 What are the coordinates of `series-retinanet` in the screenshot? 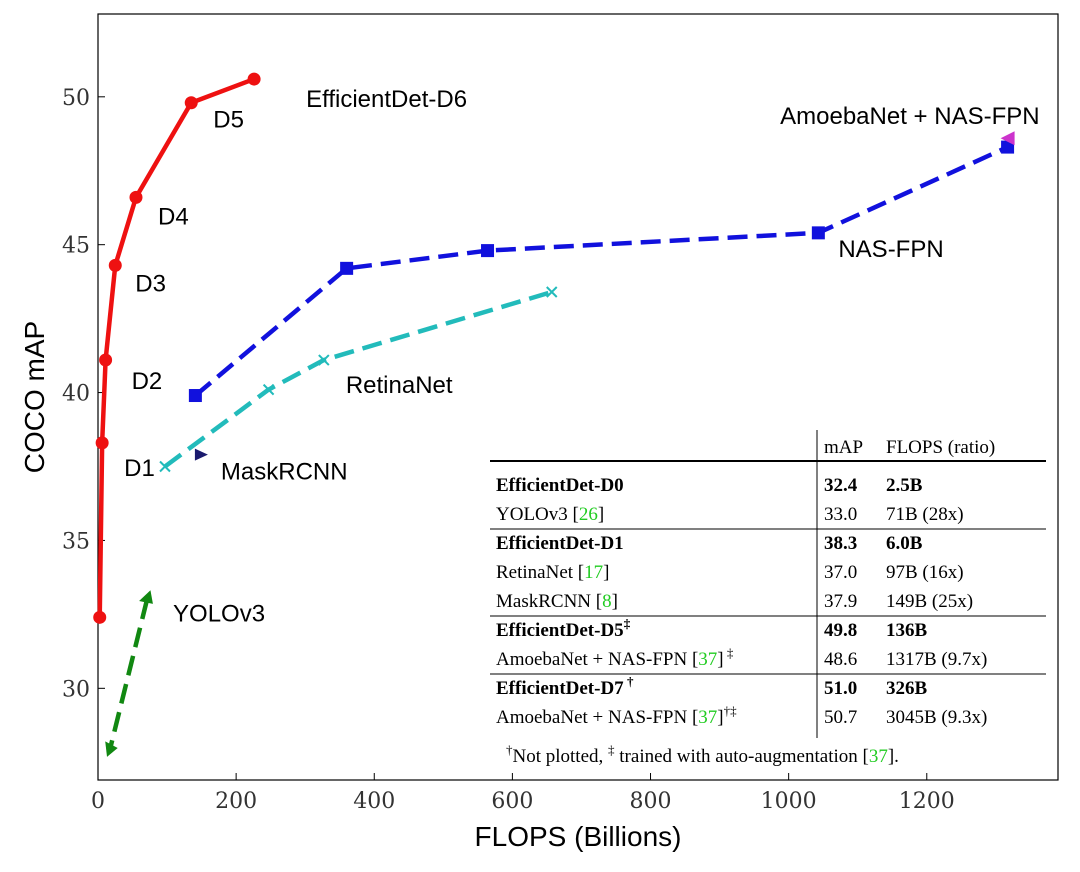 It's located at (358, 379).